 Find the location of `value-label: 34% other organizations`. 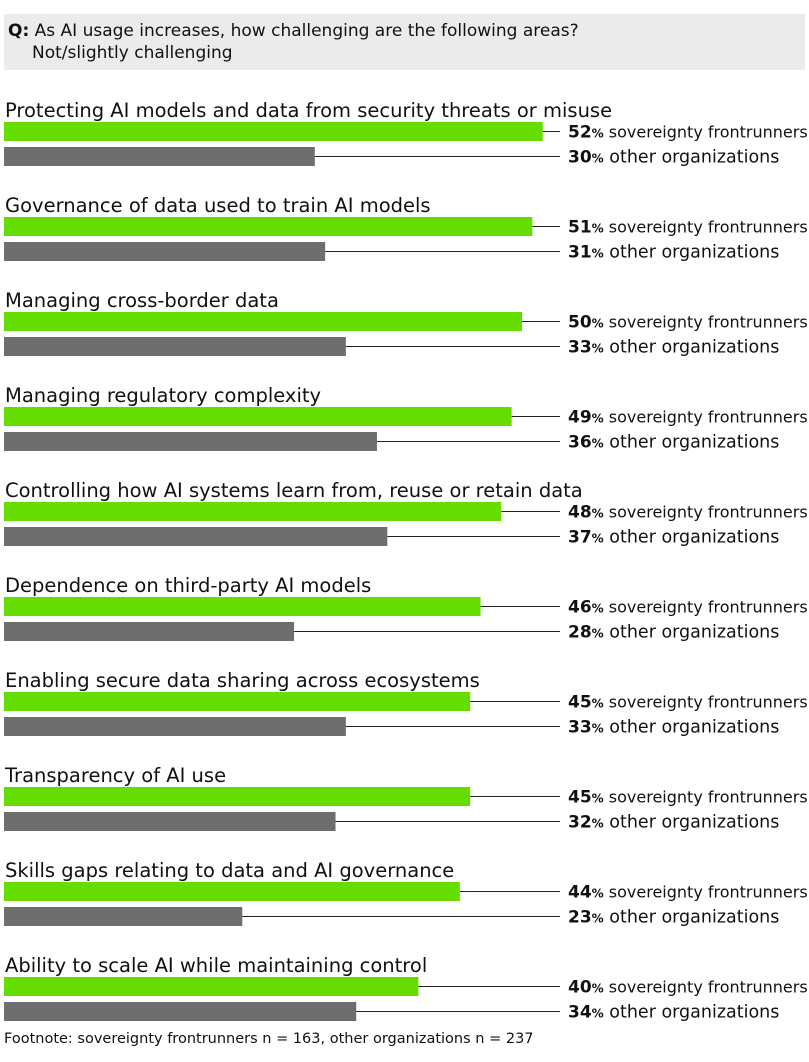

value-label: 34% other organizations is located at coordinates (673, 1013).